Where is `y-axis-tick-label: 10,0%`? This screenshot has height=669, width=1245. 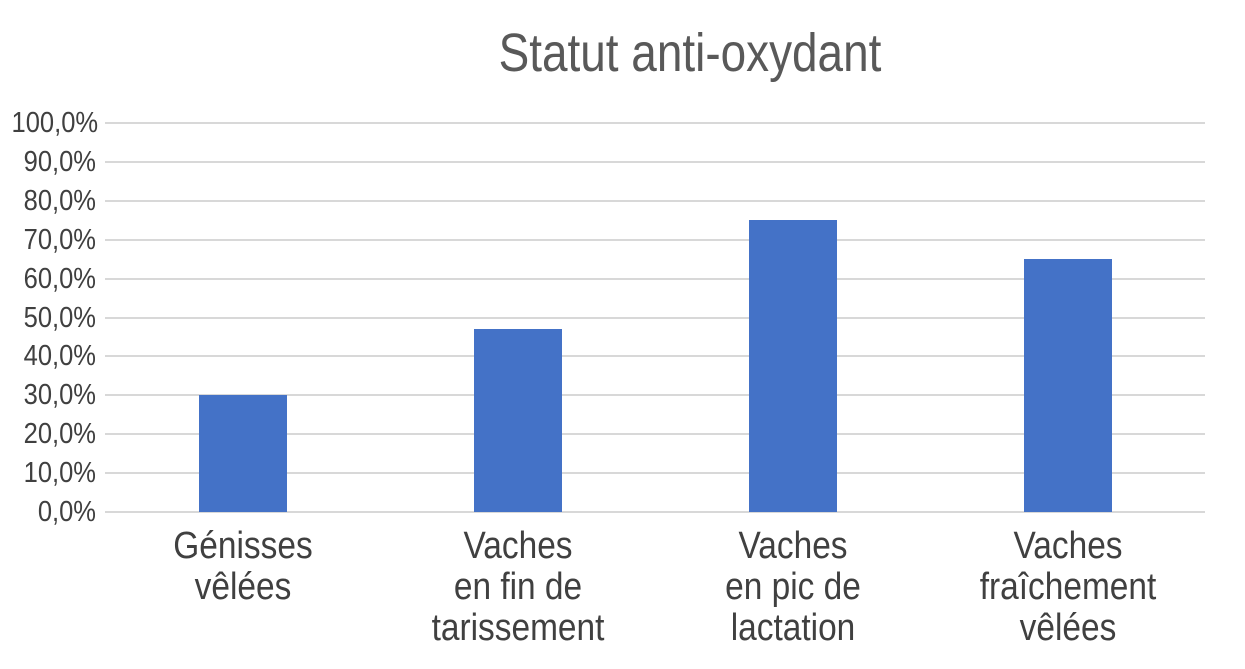
y-axis-tick-label: 10,0% is located at coordinates (59, 473).